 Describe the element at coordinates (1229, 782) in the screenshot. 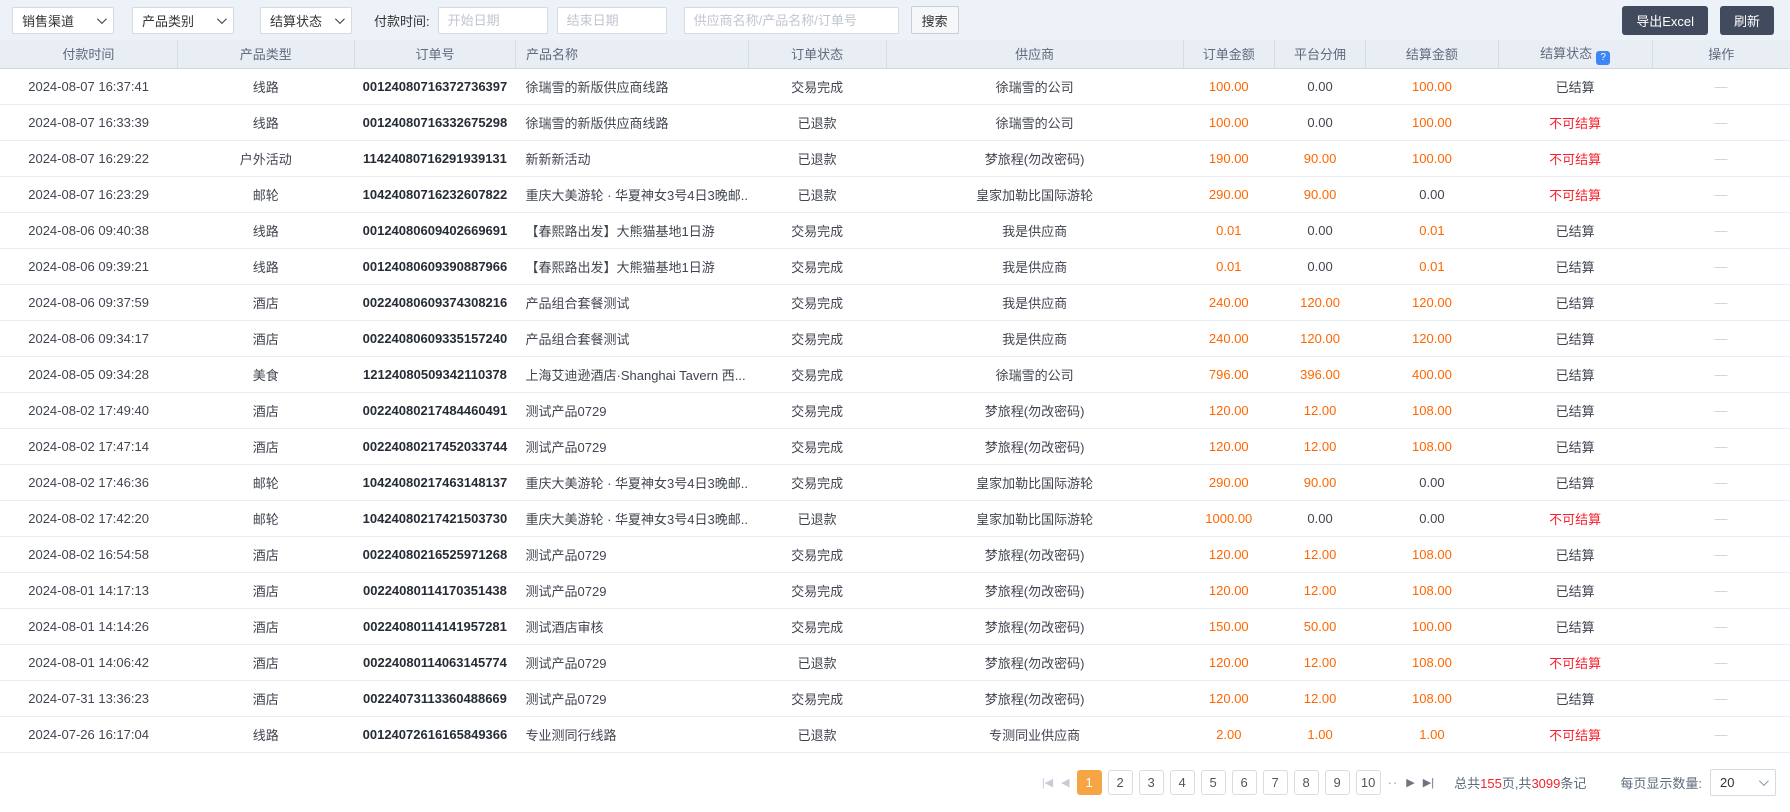

I see `page-buttons: 1 2 3 4 5 6 7 8 9 10` at that location.